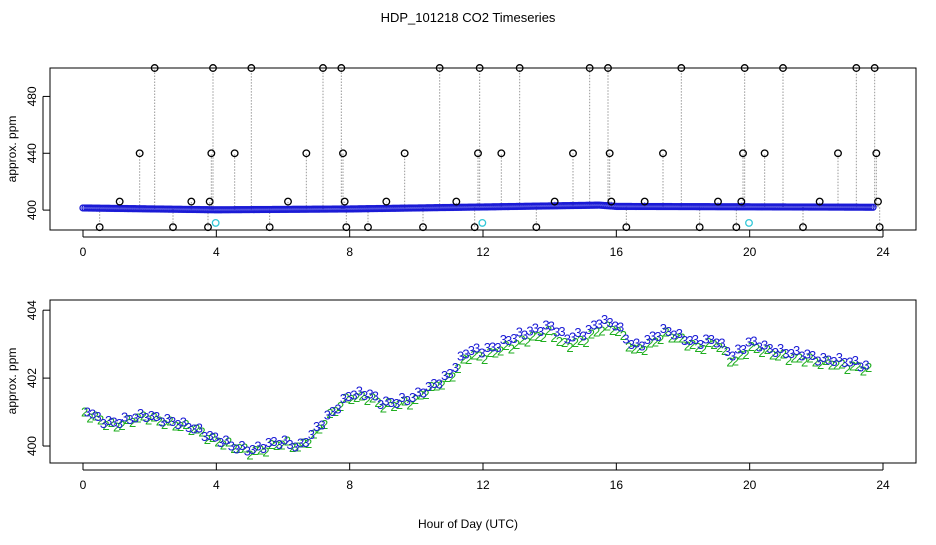 The image size is (936, 545). What do you see at coordinates (468, 17) in the screenshot?
I see `chart-title: HDP_101218 CO2 Timeseries` at bounding box center [468, 17].